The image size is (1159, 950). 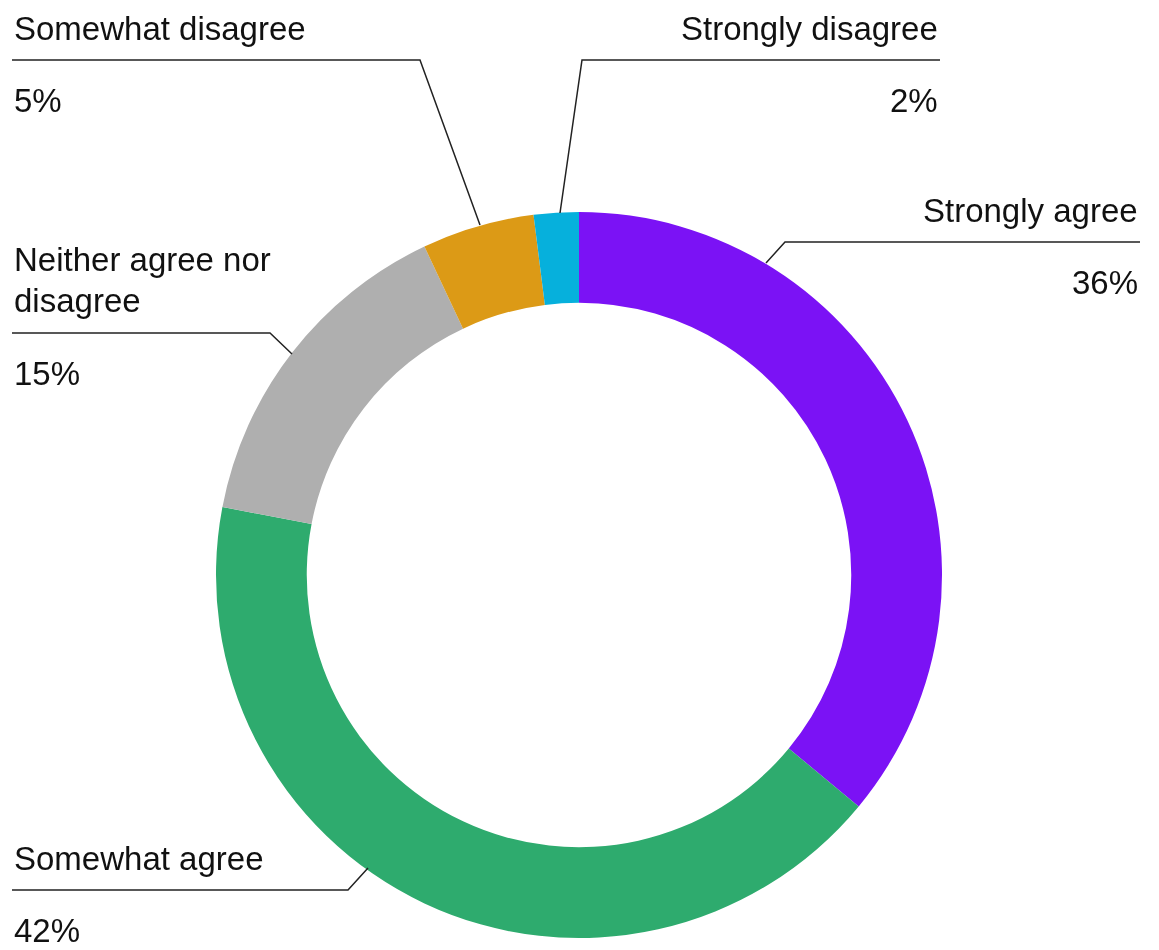 What do you see at coordinates (809, 28) in the screenshot?
I see `slice-label: Strongly disagree` at bounding box center [809, 28].